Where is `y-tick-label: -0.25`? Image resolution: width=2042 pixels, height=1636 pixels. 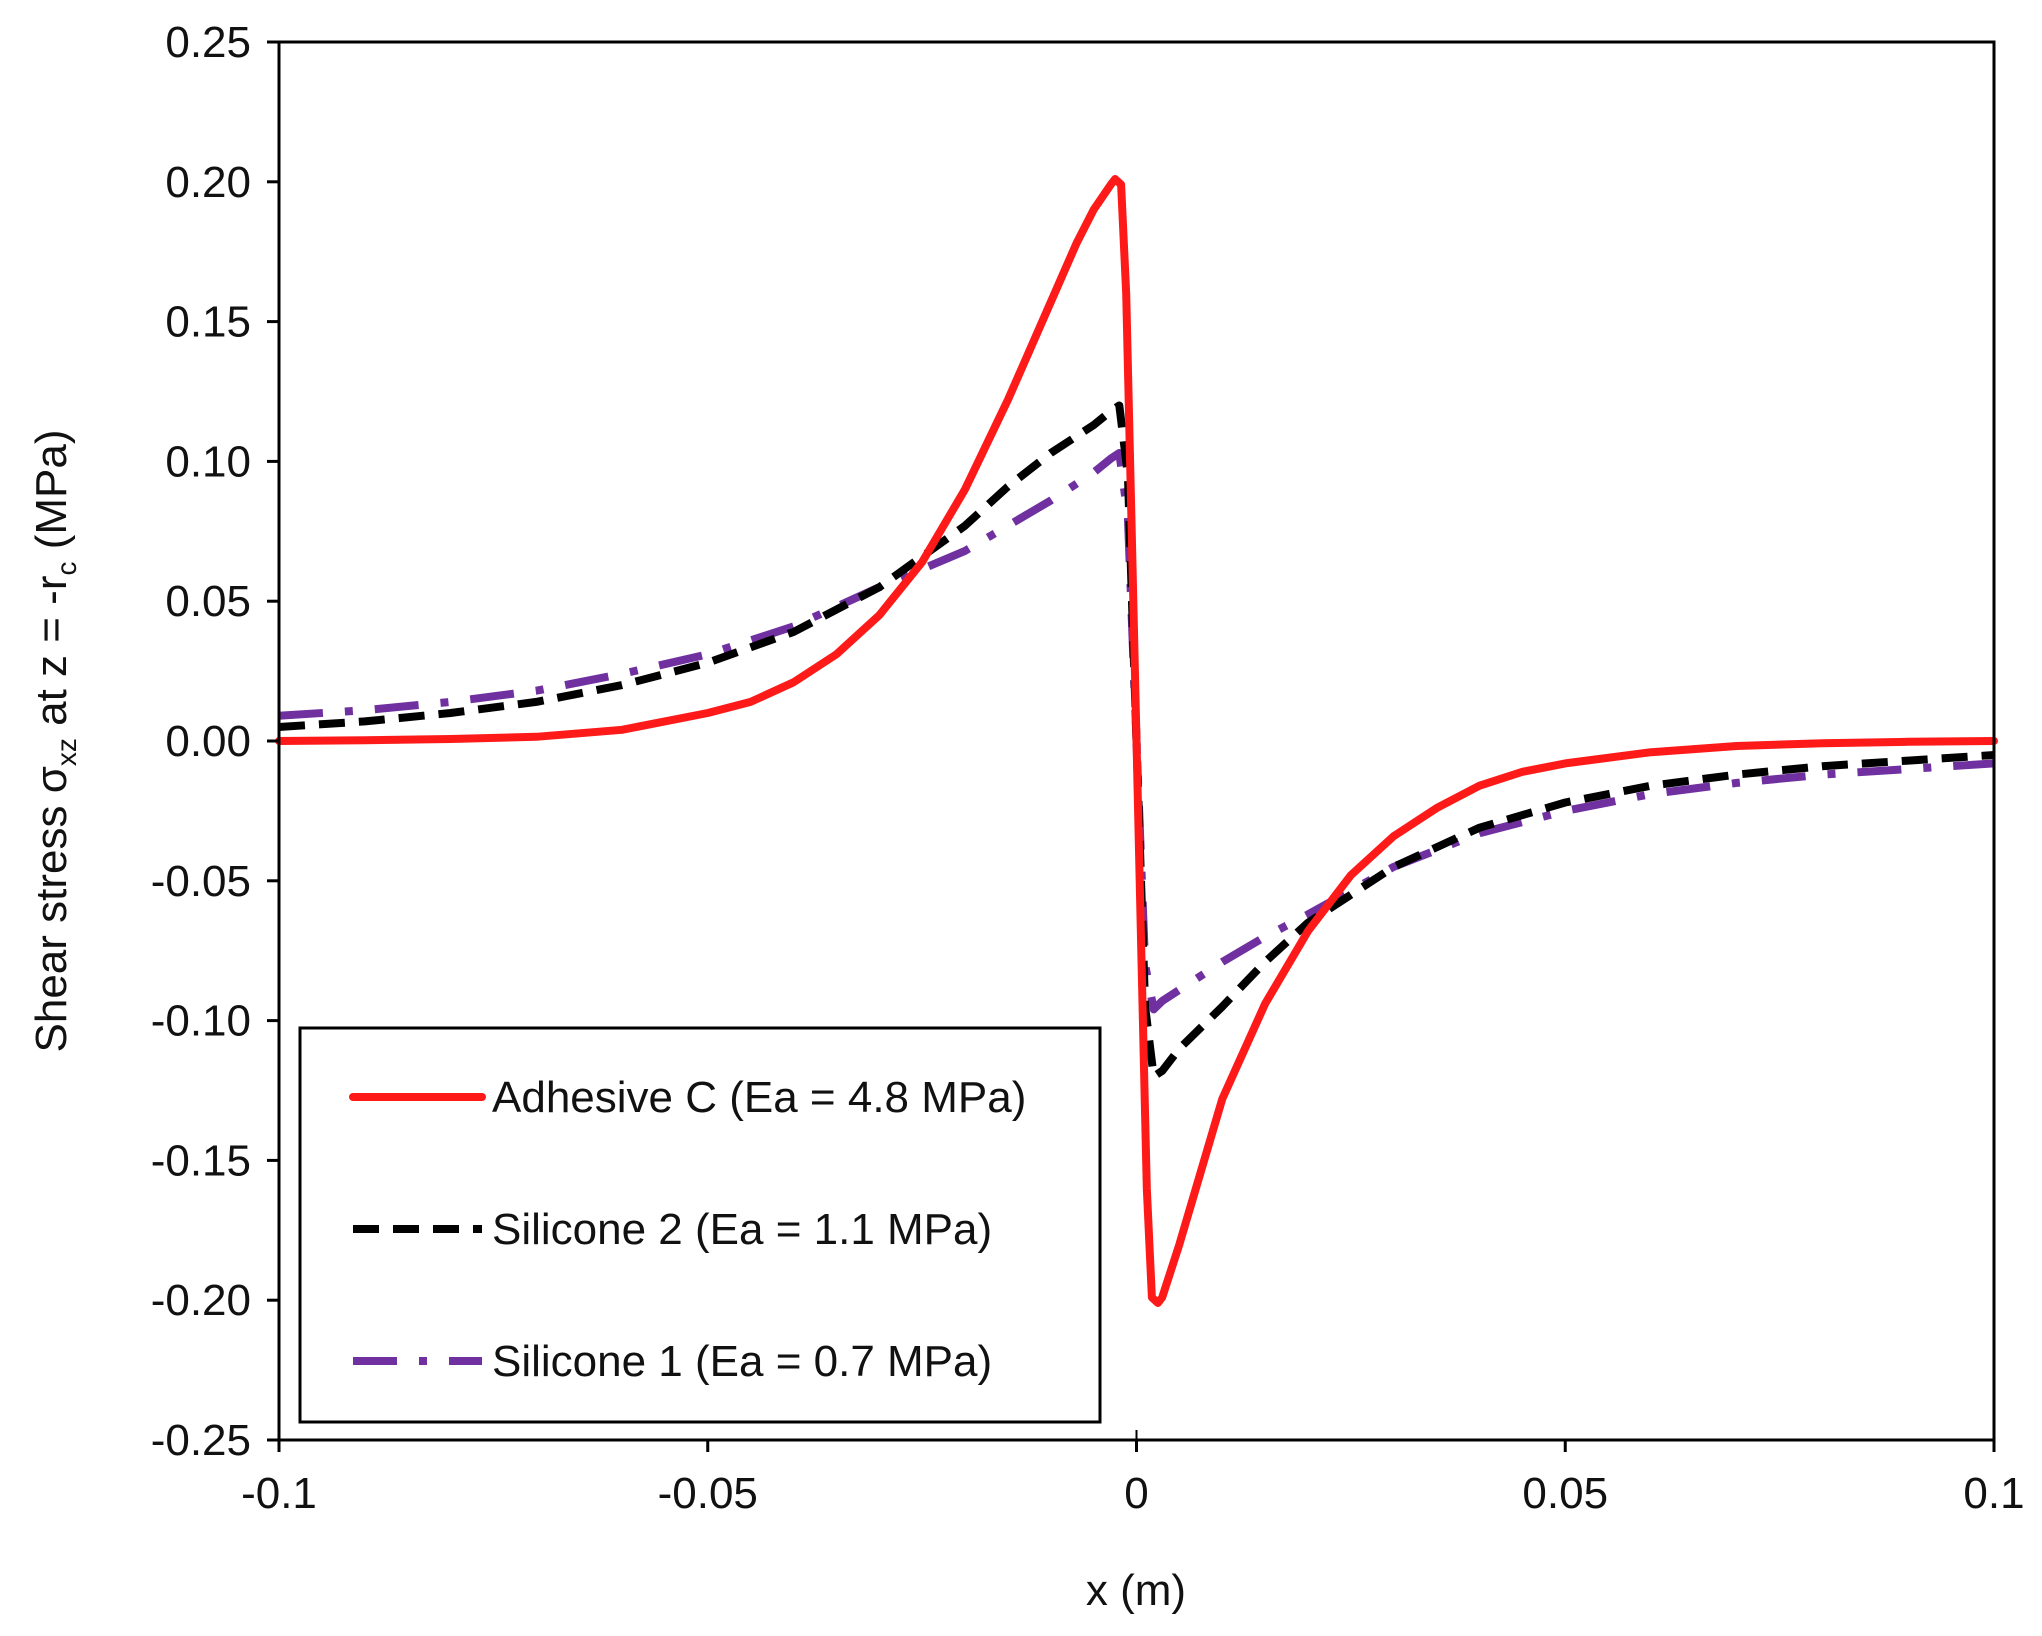 y-tick-label: -0.25 is located at coordinates (201, 1440).